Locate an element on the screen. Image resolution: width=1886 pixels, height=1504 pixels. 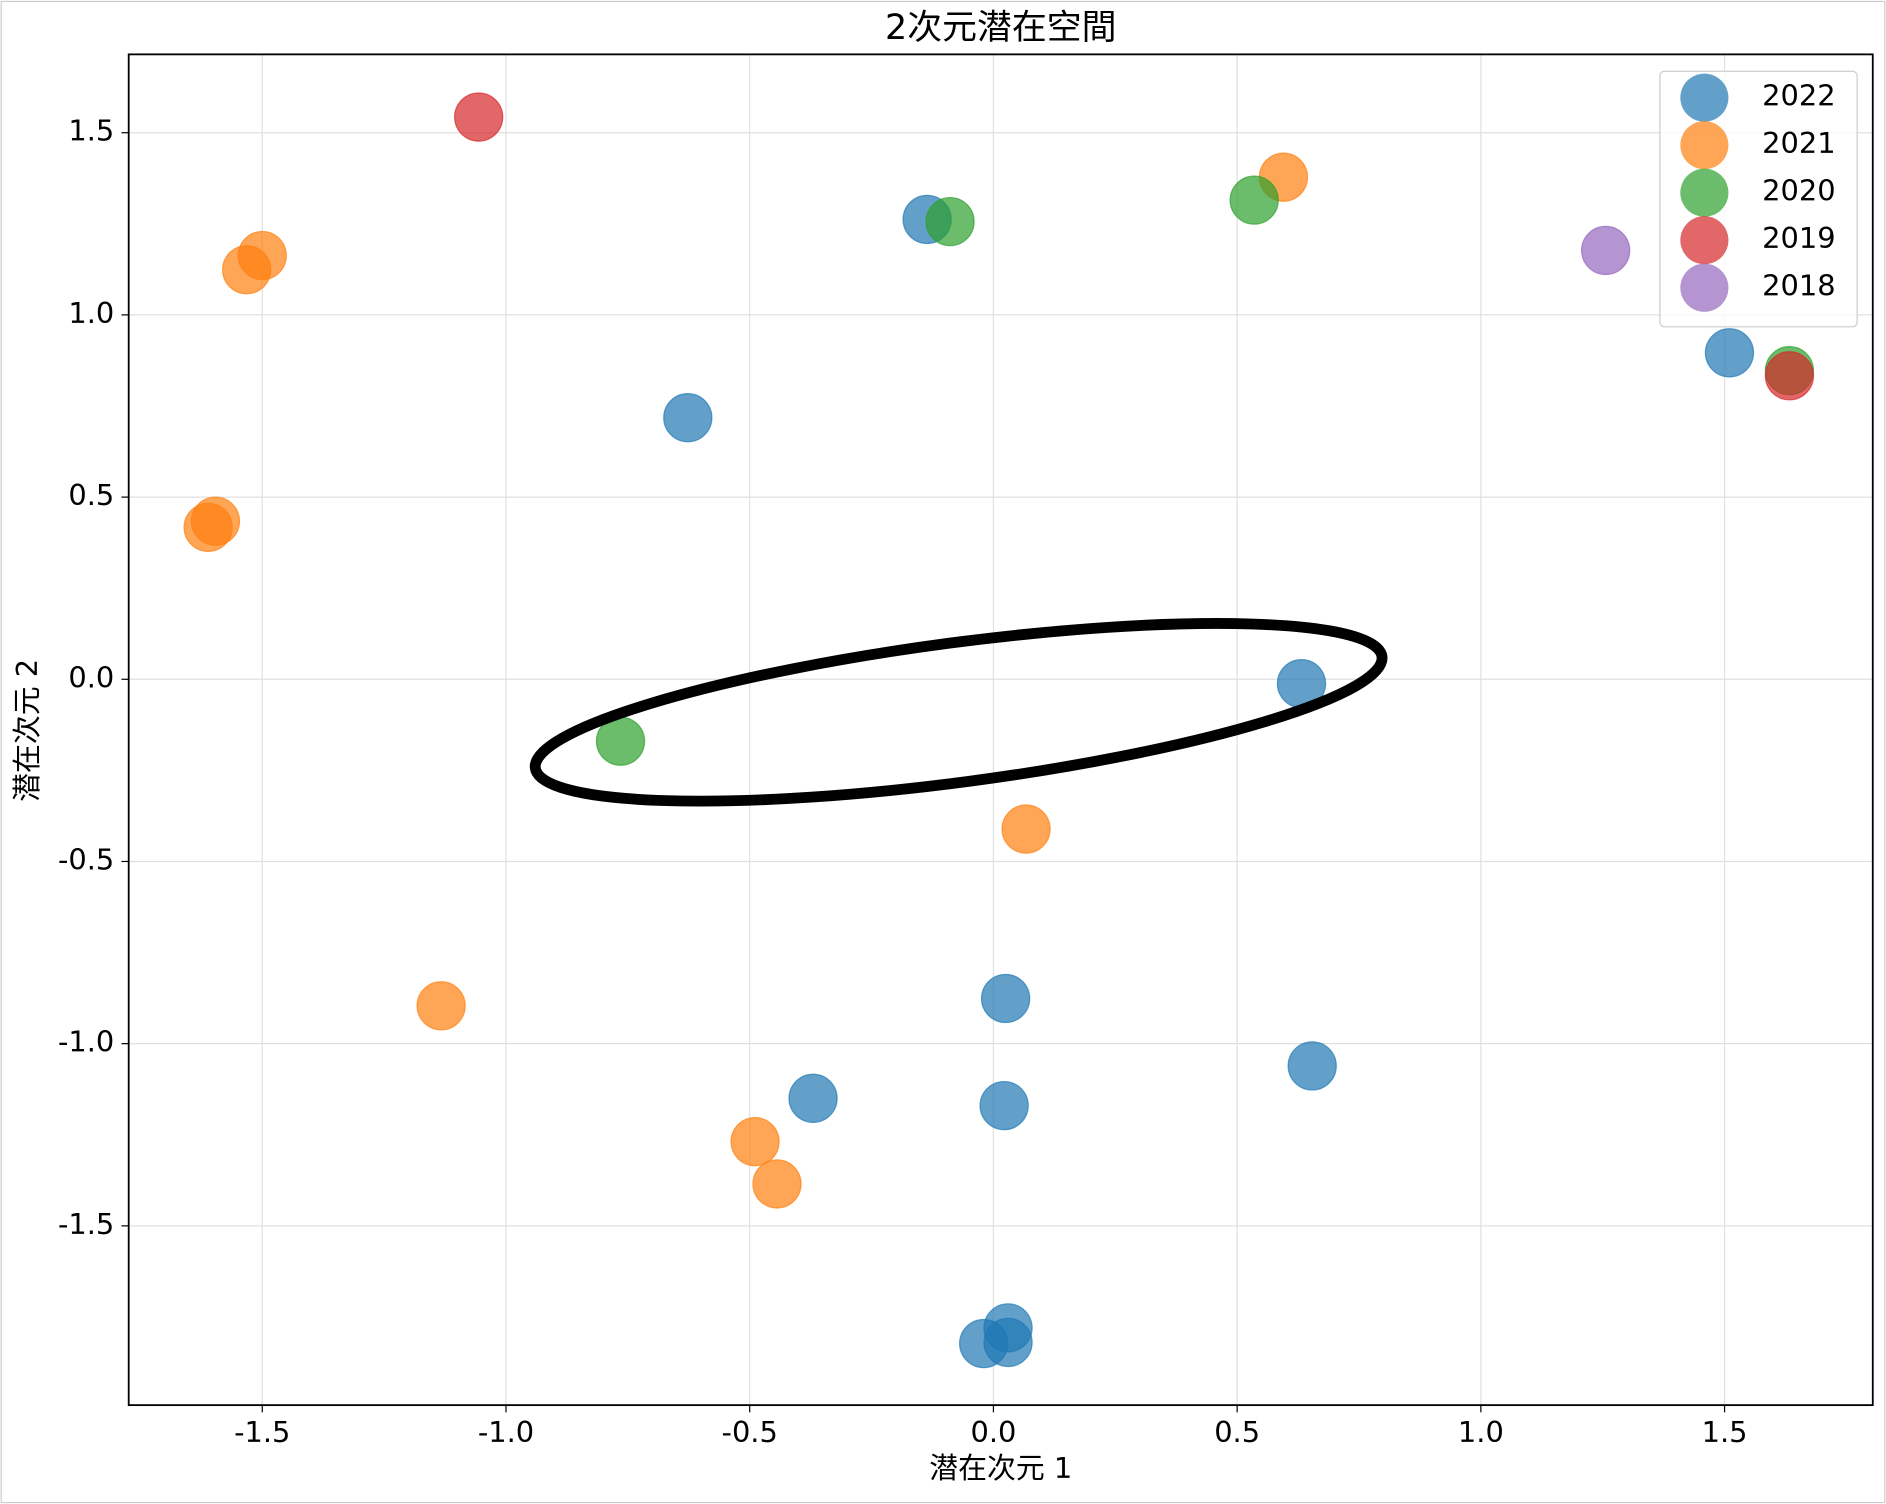
y-tick-label: -1.0 is located at coordinates (86, 1042).